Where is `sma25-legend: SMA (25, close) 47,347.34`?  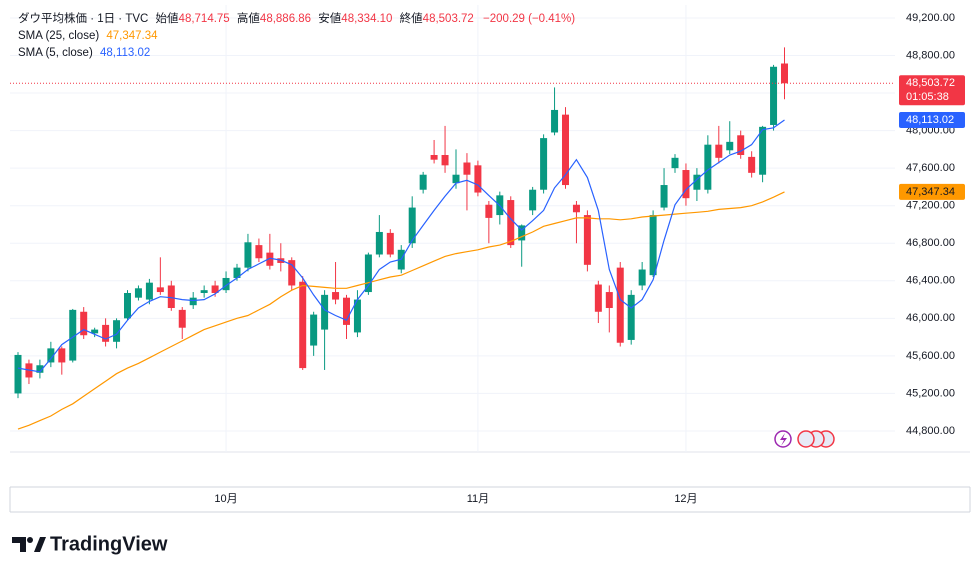 sma25-legend: SMA (25, close) 47,347.34 is located at coordinates (88, 36).